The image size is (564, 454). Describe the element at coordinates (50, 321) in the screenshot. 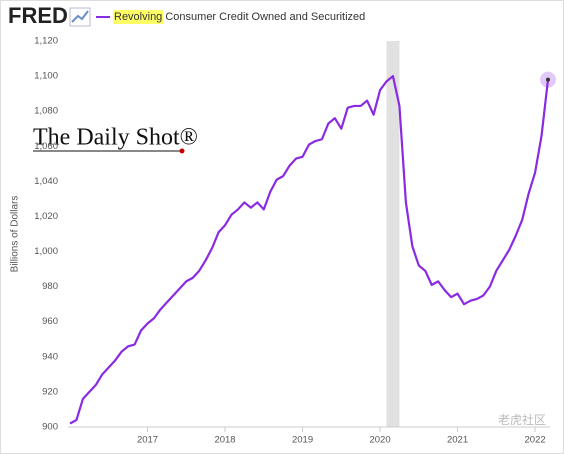

I see `y-tick-label: 960` at that location.